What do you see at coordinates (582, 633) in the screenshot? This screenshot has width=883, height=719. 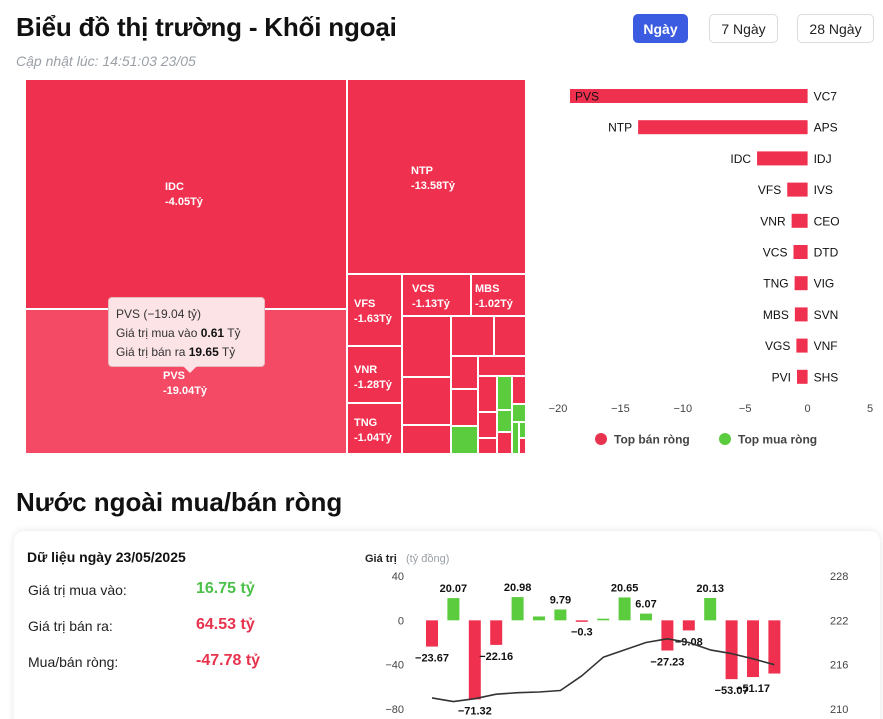 I see `net-bar-label: −0.3` at bounding box center [582, 633].